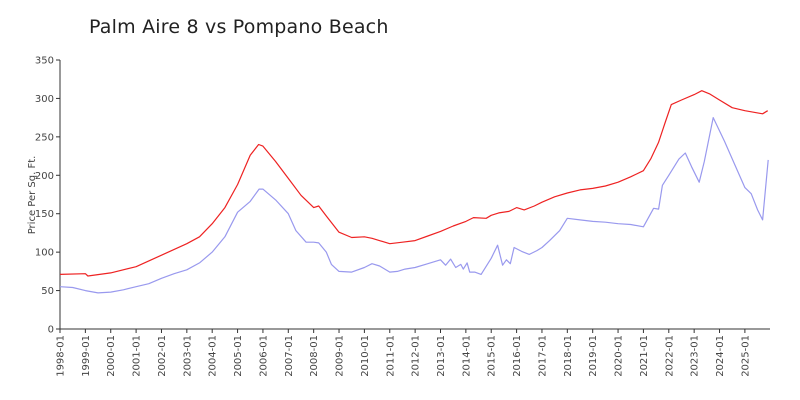 Image resolution: width=800 pixels, height=400 pixels. I want to click on x-tick-label: 1999-01, so click(86, 356).